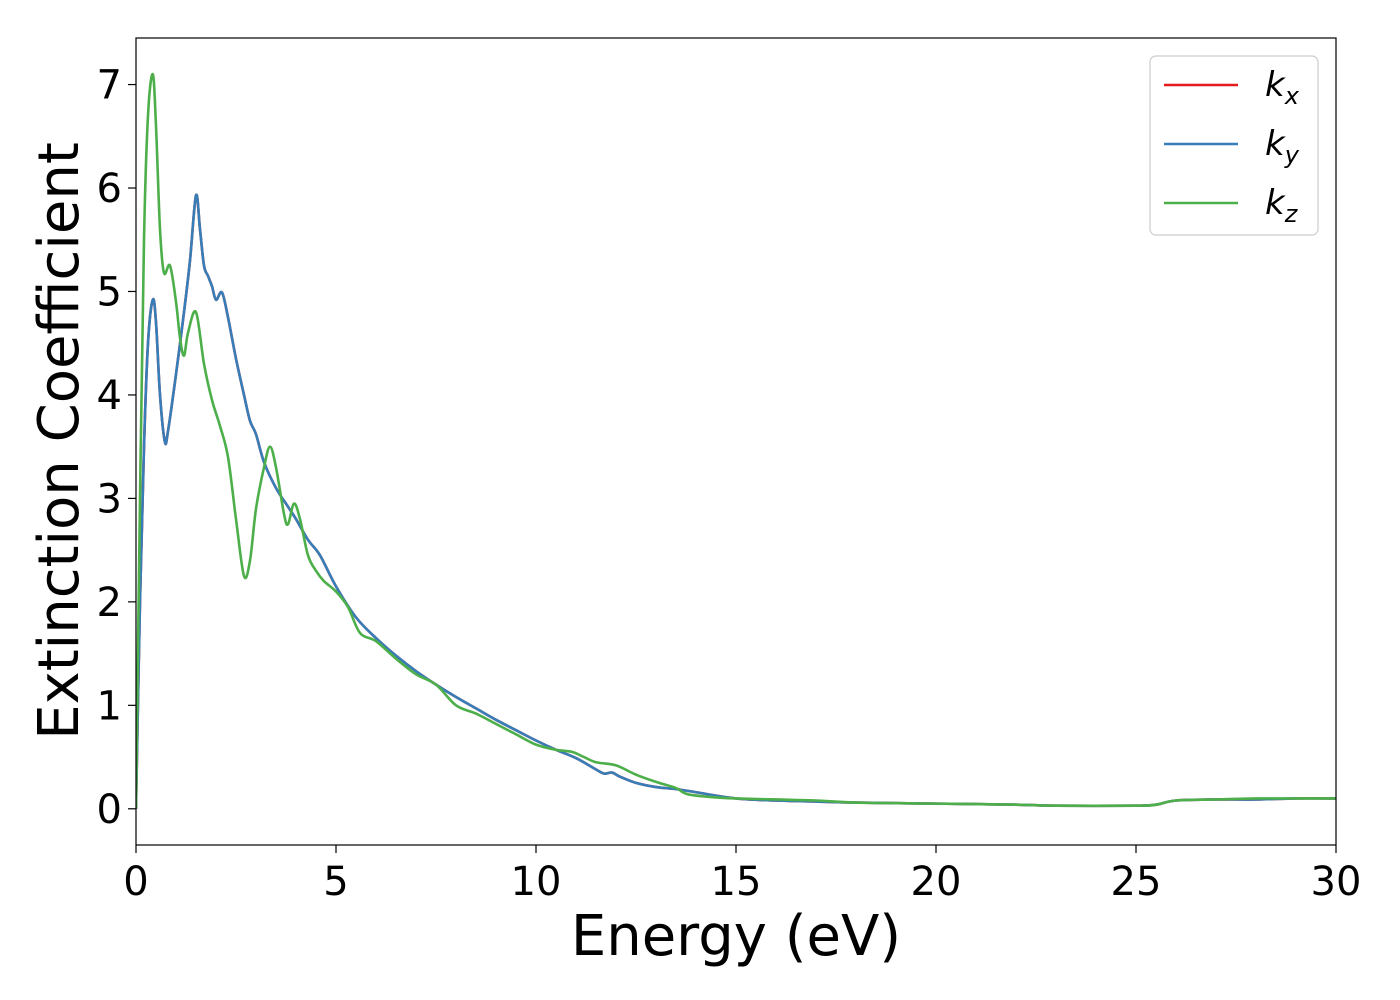 The image size is (1400, 1000). What do you see at coordinates (335, 882) in the screenshot?
I see `x-tick-label: 5` at bounding box center [335, 882].